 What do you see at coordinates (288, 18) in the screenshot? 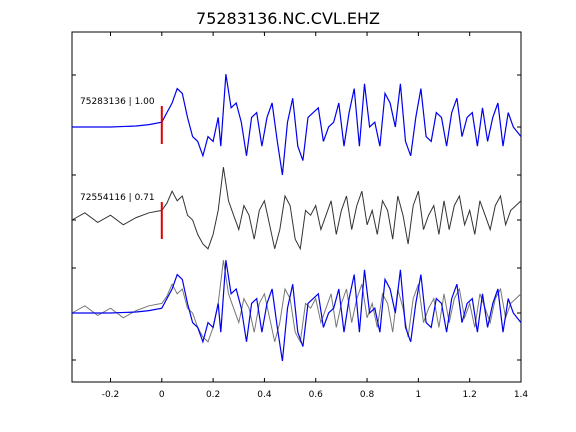
I see `chart-title: 75283136.NC.CVL.EHZ` at bounding box center [288, 18].